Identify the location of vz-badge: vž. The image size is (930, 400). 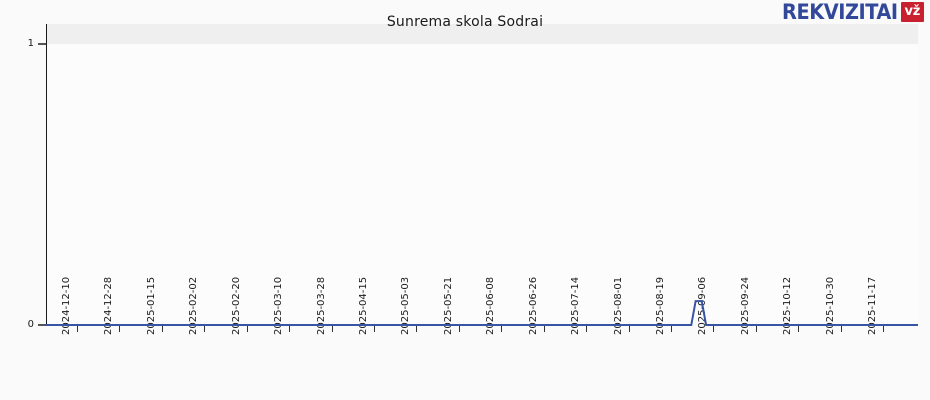
(912, 12).